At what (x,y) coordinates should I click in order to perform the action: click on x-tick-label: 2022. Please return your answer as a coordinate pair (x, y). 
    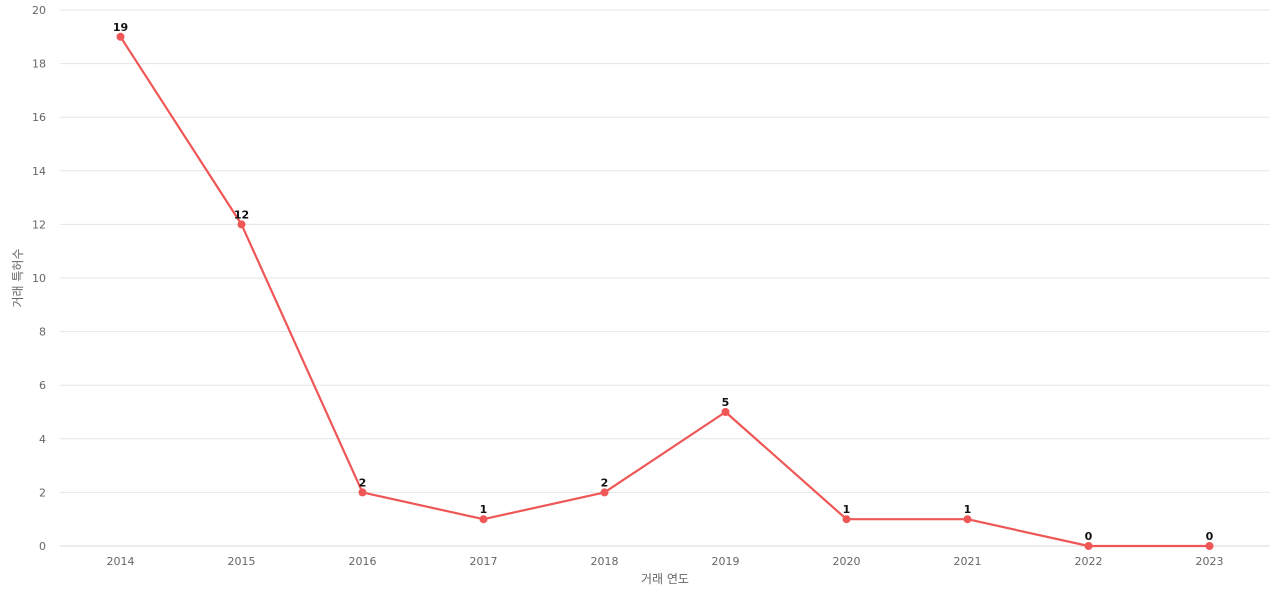
    Looking at the image, I should click on (1089, 561).